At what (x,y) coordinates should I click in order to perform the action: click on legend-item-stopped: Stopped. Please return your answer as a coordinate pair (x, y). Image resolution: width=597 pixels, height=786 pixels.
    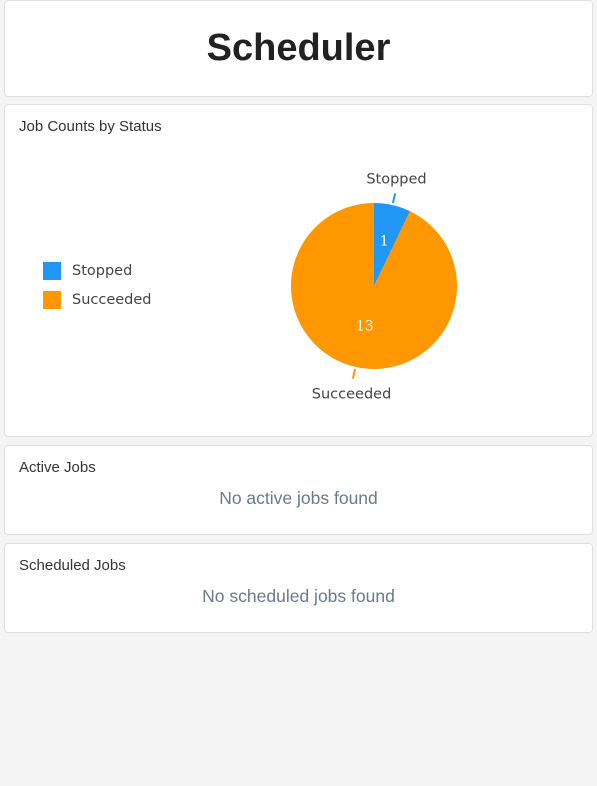
    Looking at the image, I should click on (97, 271).